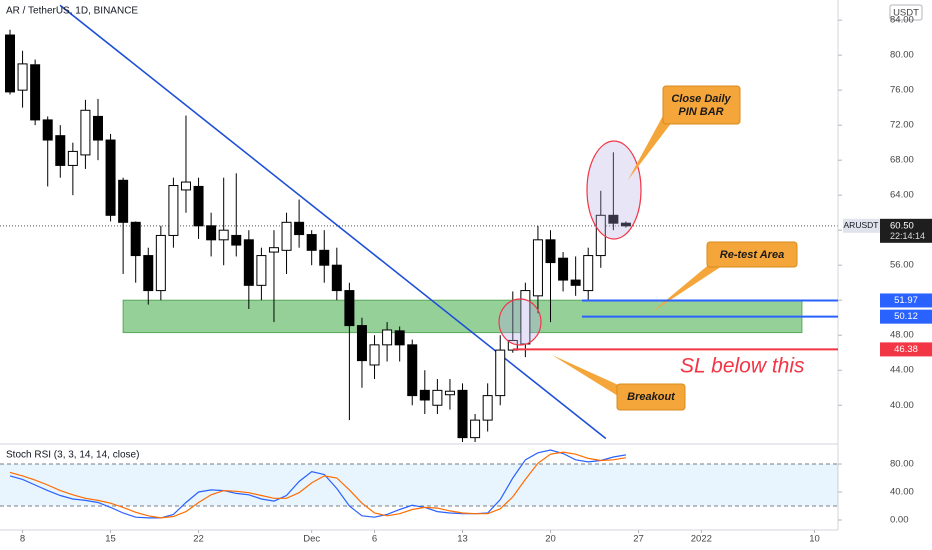  Describe the element at coordinates (701, 99) in the screenshot. I see `pin-bar-text: Close Daily` at that location.